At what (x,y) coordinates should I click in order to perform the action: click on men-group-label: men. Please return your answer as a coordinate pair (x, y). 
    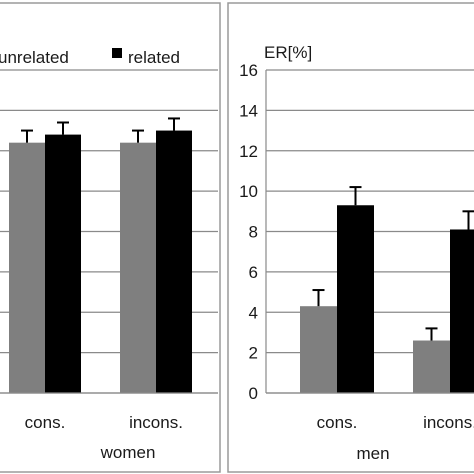
    Looking at the image, I should click on (372, 453).